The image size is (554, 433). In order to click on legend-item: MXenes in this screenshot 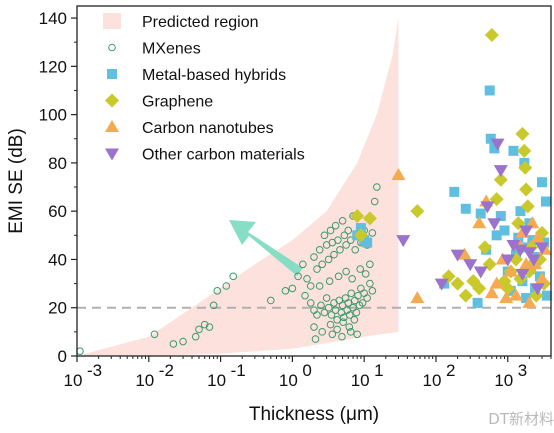, I will do `click(154, 49)`.